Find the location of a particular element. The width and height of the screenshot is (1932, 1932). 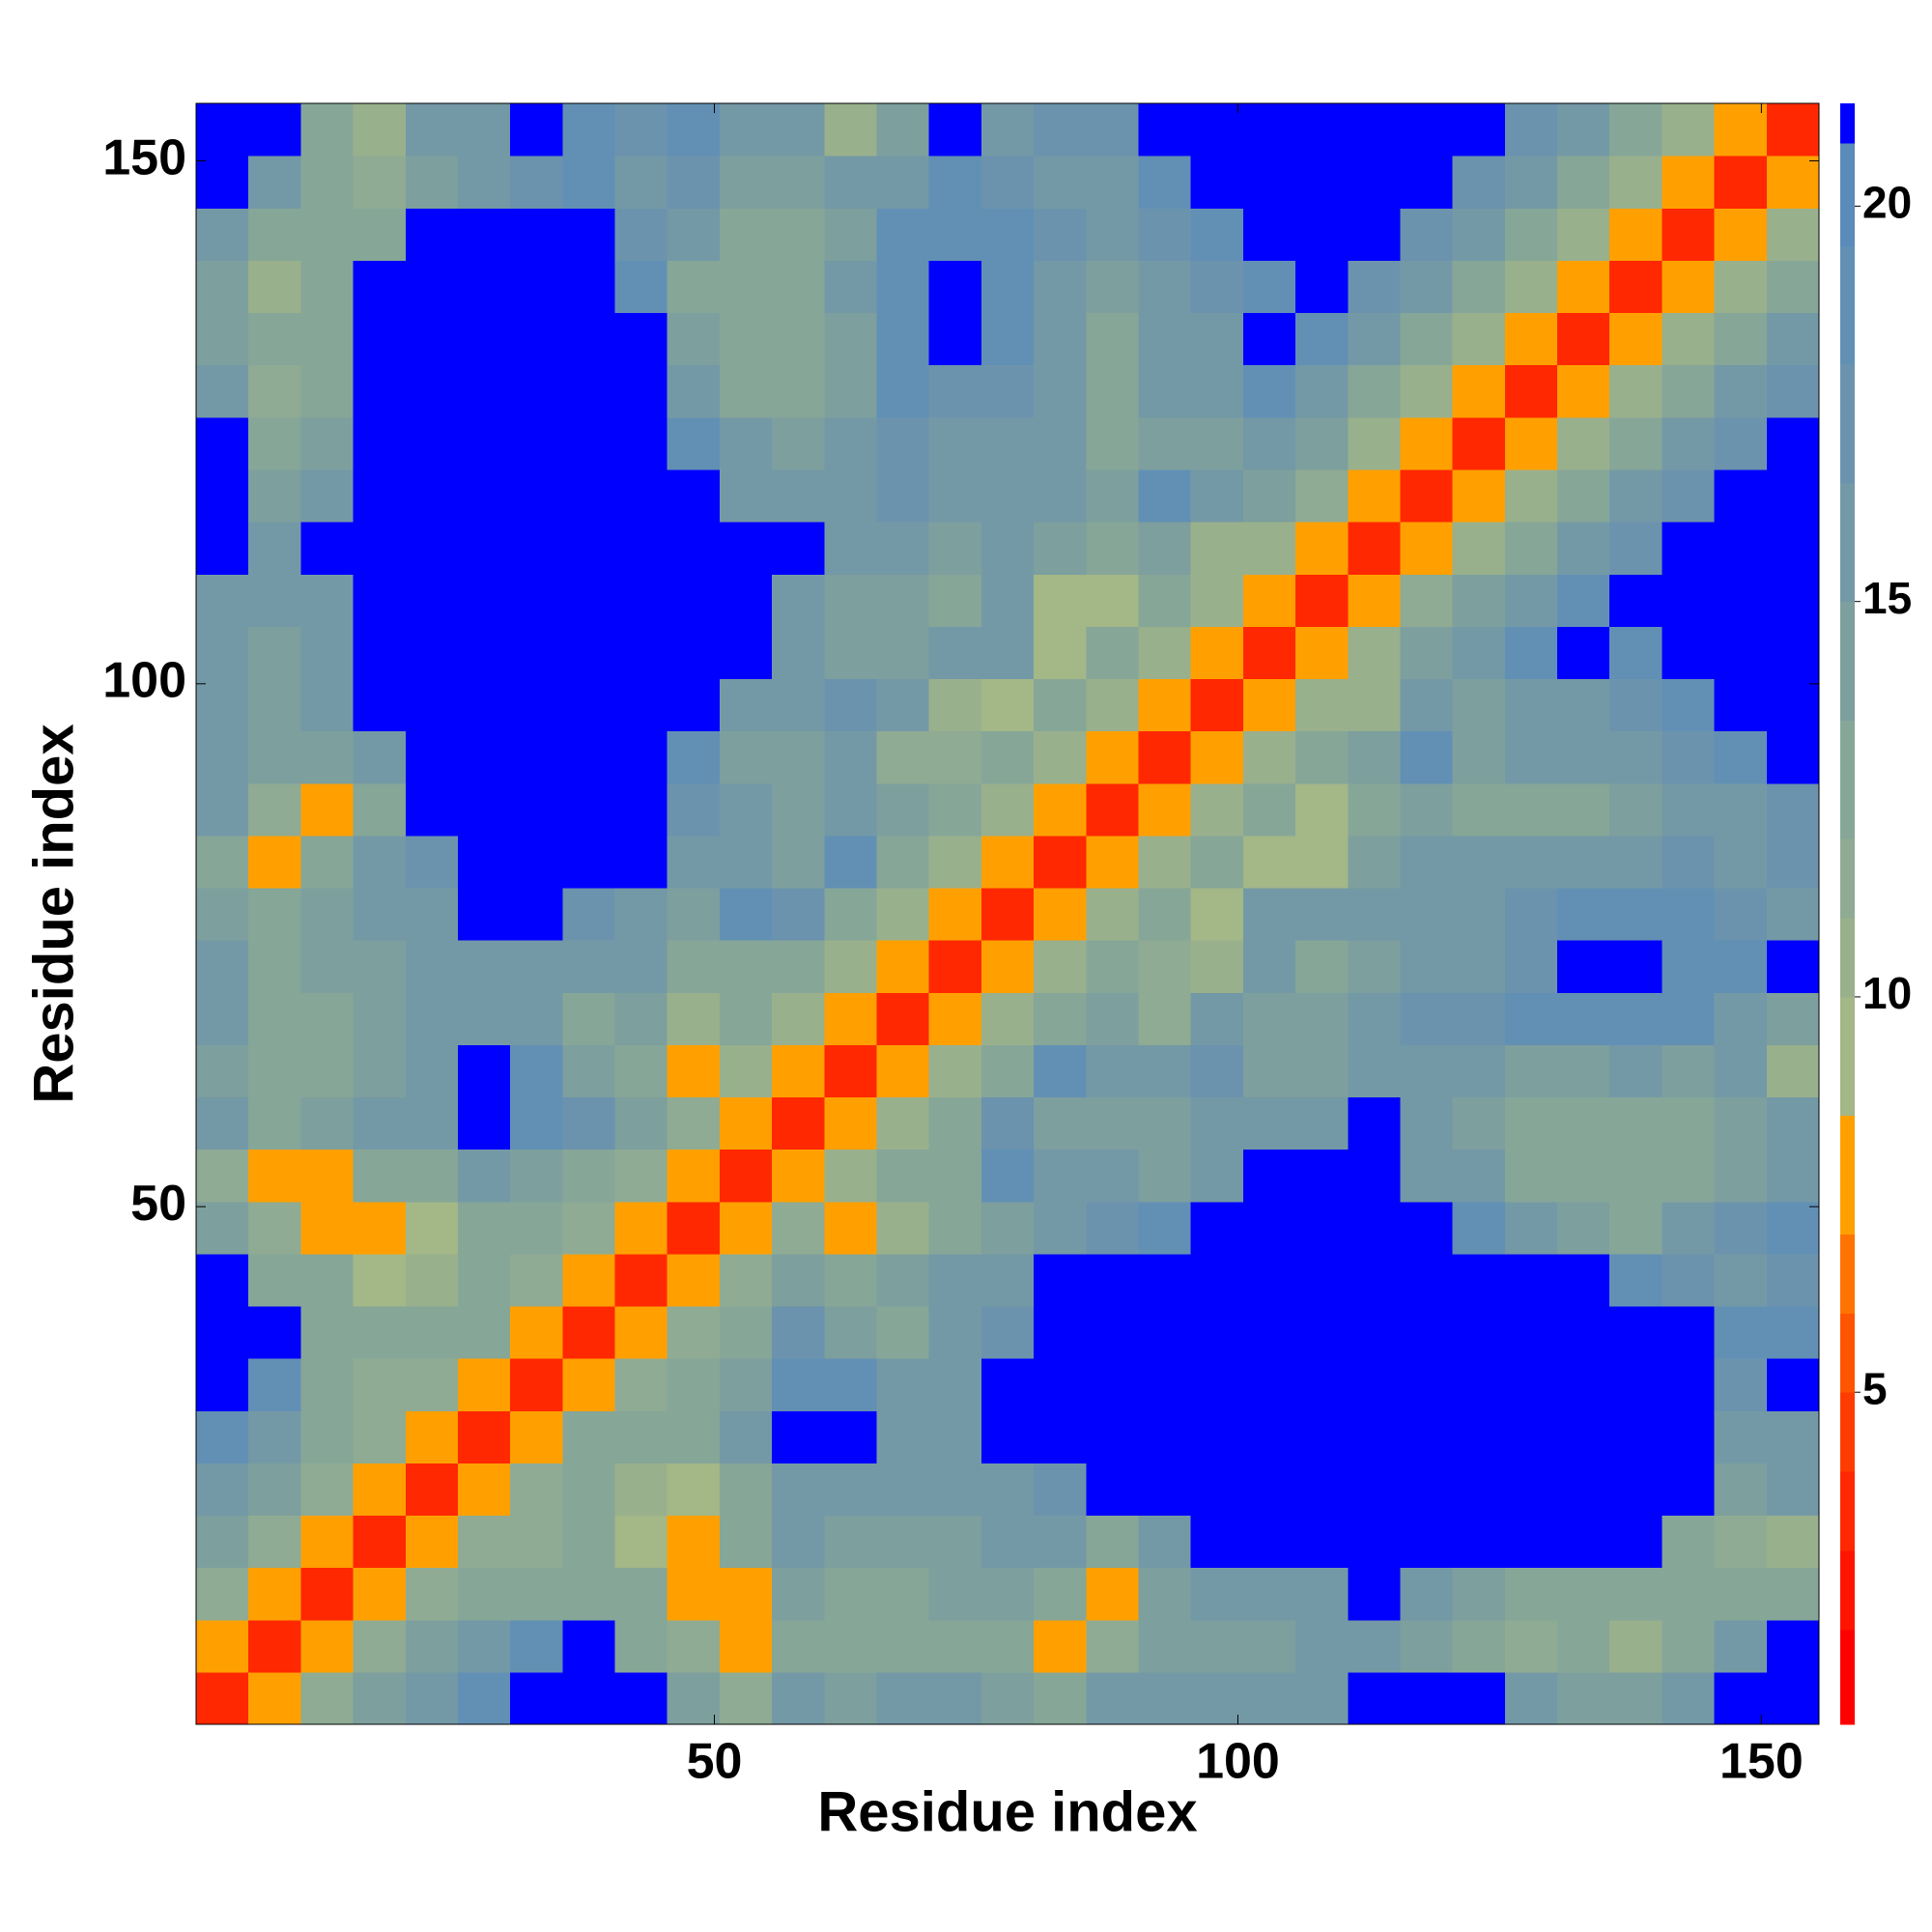

colorbar-band is located at coordinates (1847, 424).